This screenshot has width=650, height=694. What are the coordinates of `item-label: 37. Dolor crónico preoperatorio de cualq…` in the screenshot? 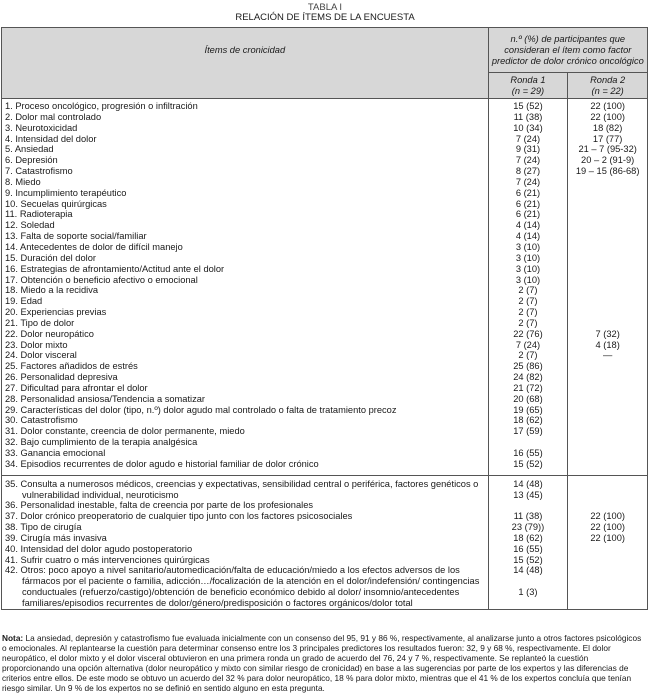 It's located at (179, 516).